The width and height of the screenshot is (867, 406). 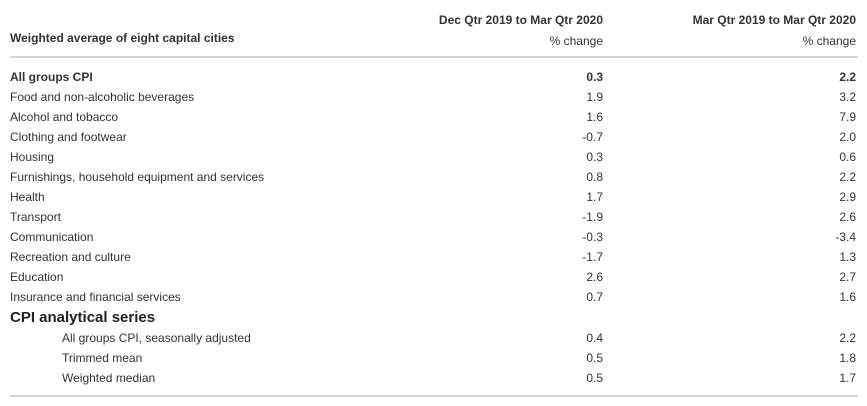 What do you see at coordinates (35, 217) in the screenshot?
I see `row-name: Transport` at bounding box center [35, 217].